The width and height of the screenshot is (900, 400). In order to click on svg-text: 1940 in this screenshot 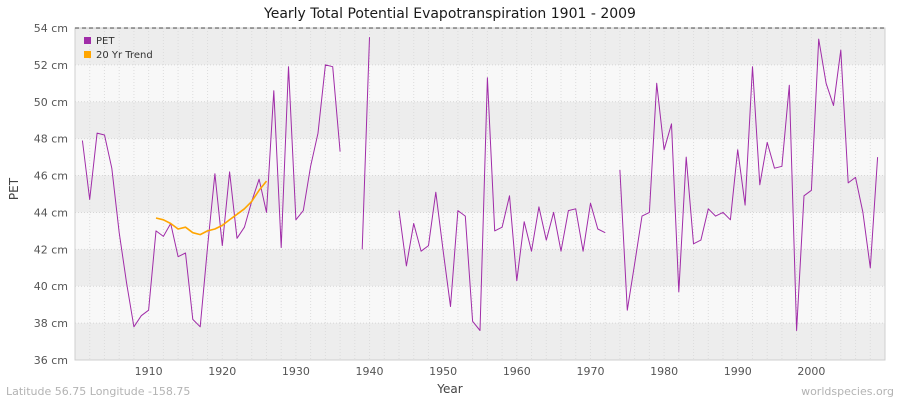, I will do `click(370, 371)`.